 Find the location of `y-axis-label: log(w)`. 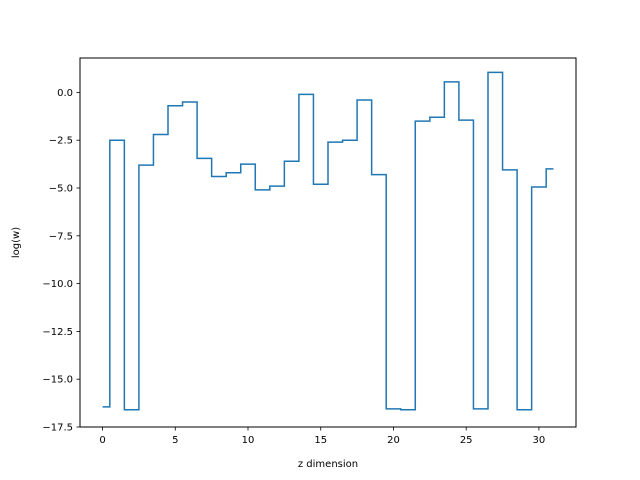

y-axis-label: log(w) is located at coordinates (16, 242).